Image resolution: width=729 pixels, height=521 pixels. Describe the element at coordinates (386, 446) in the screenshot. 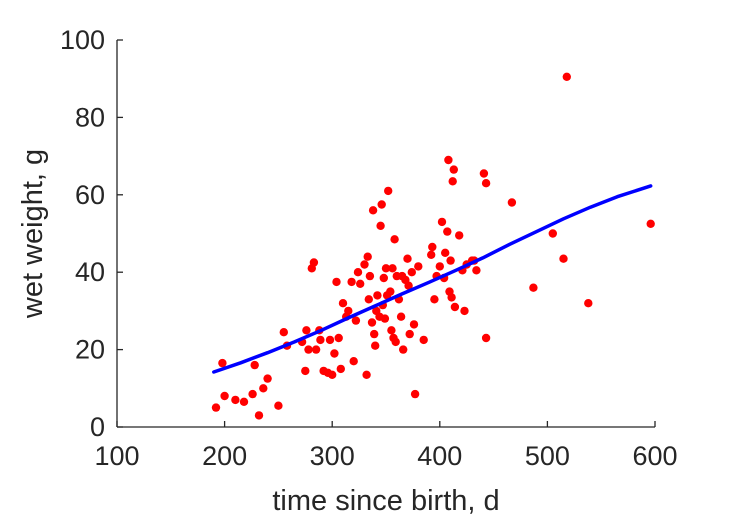

I see `x-axis-ticks: 100 200 300 400 500 600` at that location.